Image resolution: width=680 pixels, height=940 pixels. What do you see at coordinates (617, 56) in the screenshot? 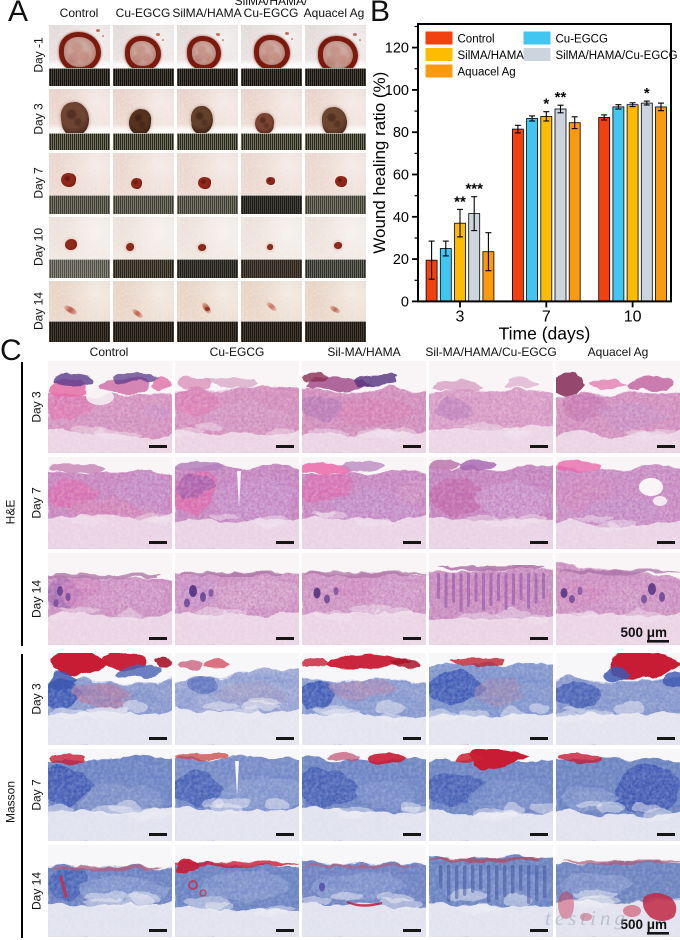
I see `svg-text: SilMA/HAMA/Cu-EGCG` at bounding box center [617, 56].